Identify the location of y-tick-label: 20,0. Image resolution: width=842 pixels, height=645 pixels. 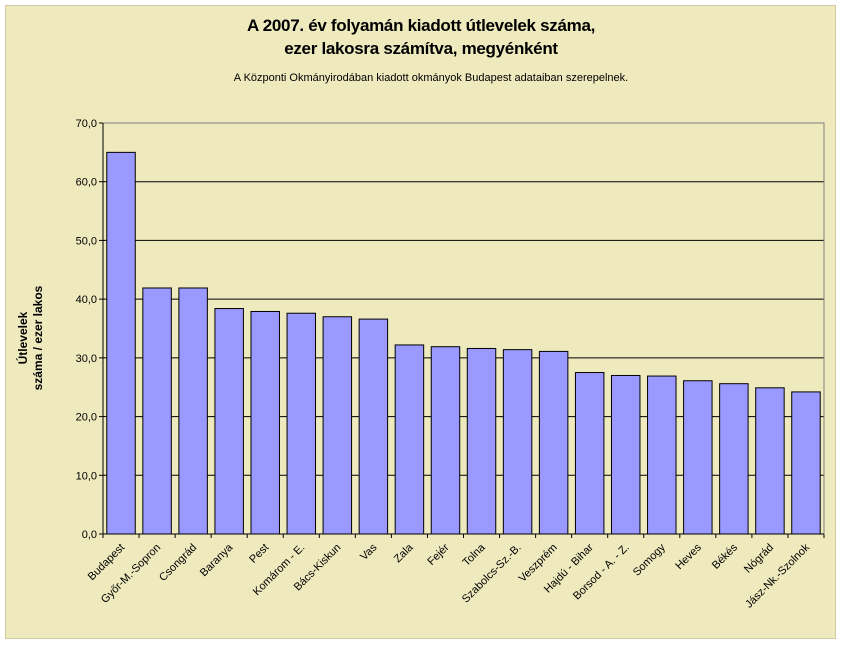
(86, 418).